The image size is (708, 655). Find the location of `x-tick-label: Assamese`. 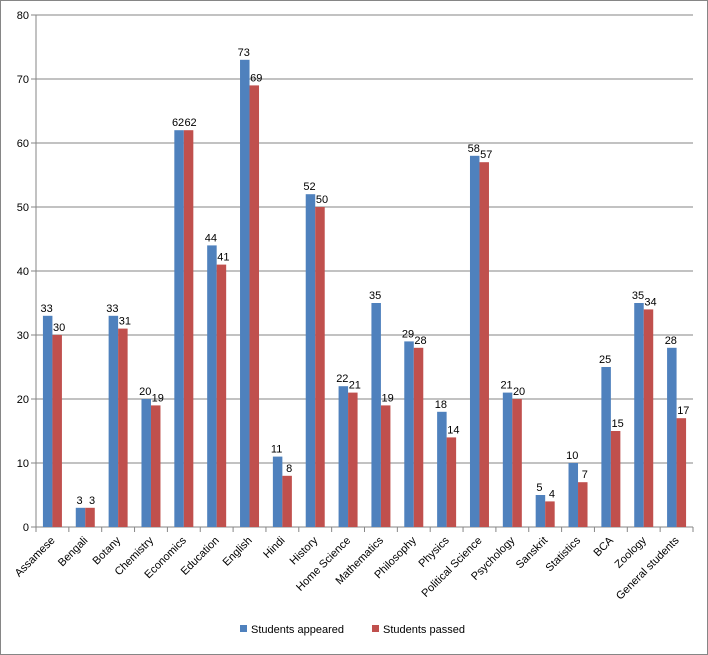

x-tick-label: Assamese is located at coordinates (35, 557).